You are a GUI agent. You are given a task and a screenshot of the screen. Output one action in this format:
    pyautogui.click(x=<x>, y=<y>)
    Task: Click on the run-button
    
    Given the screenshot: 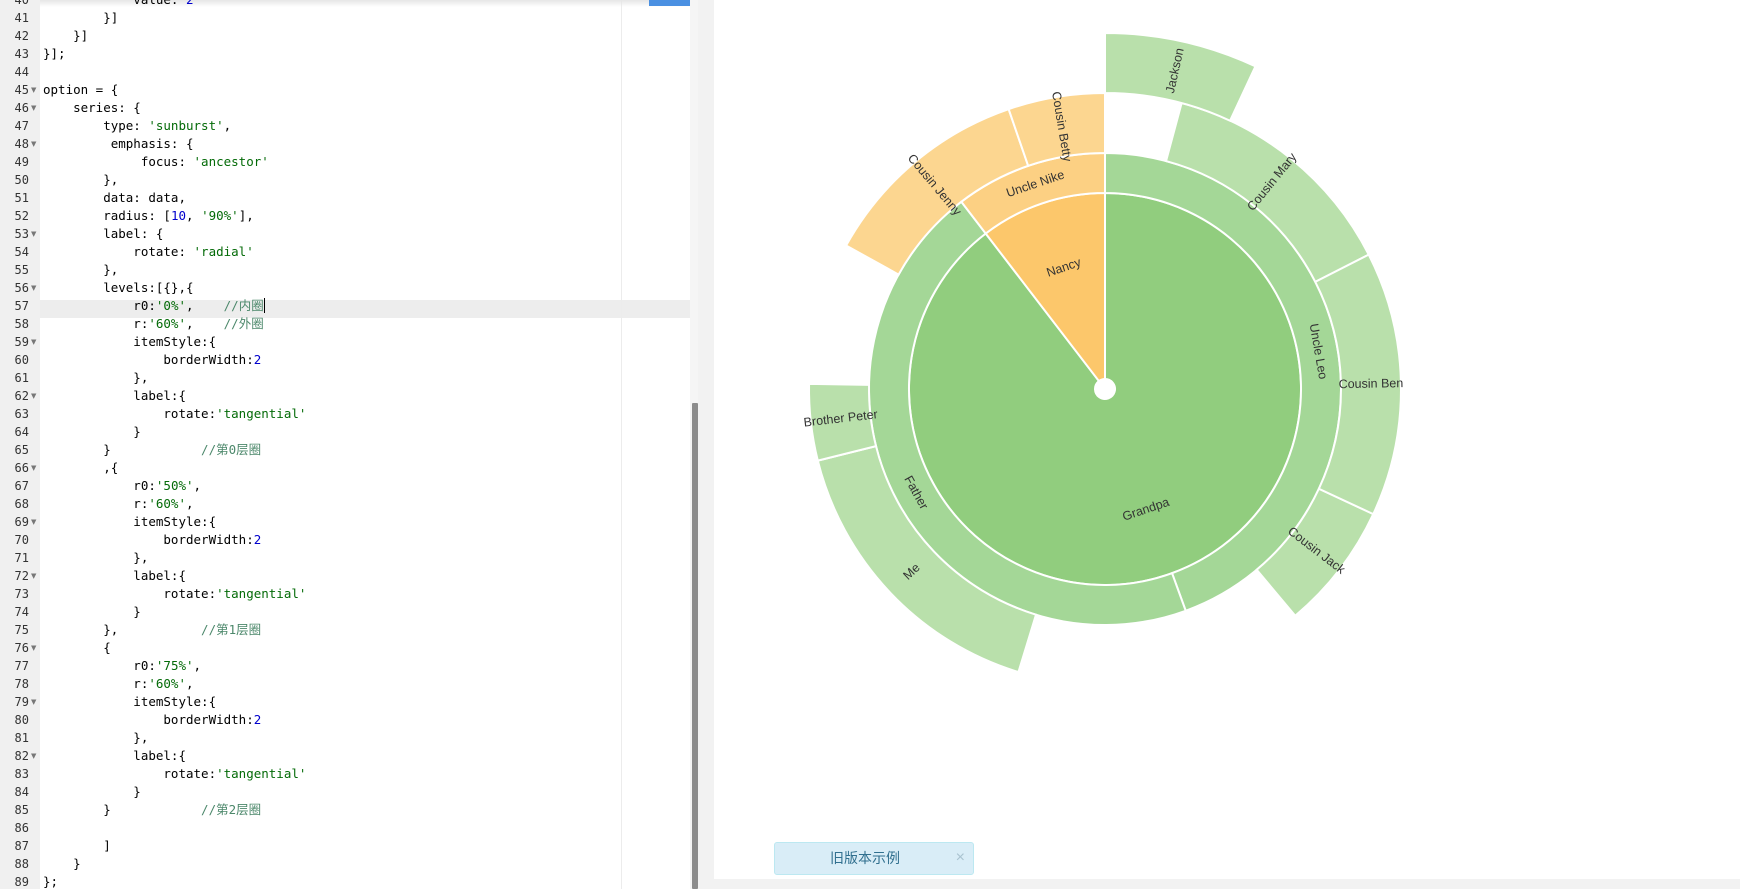 What is the action you would take?
    pyautogui.click(x=673, y=3)
    